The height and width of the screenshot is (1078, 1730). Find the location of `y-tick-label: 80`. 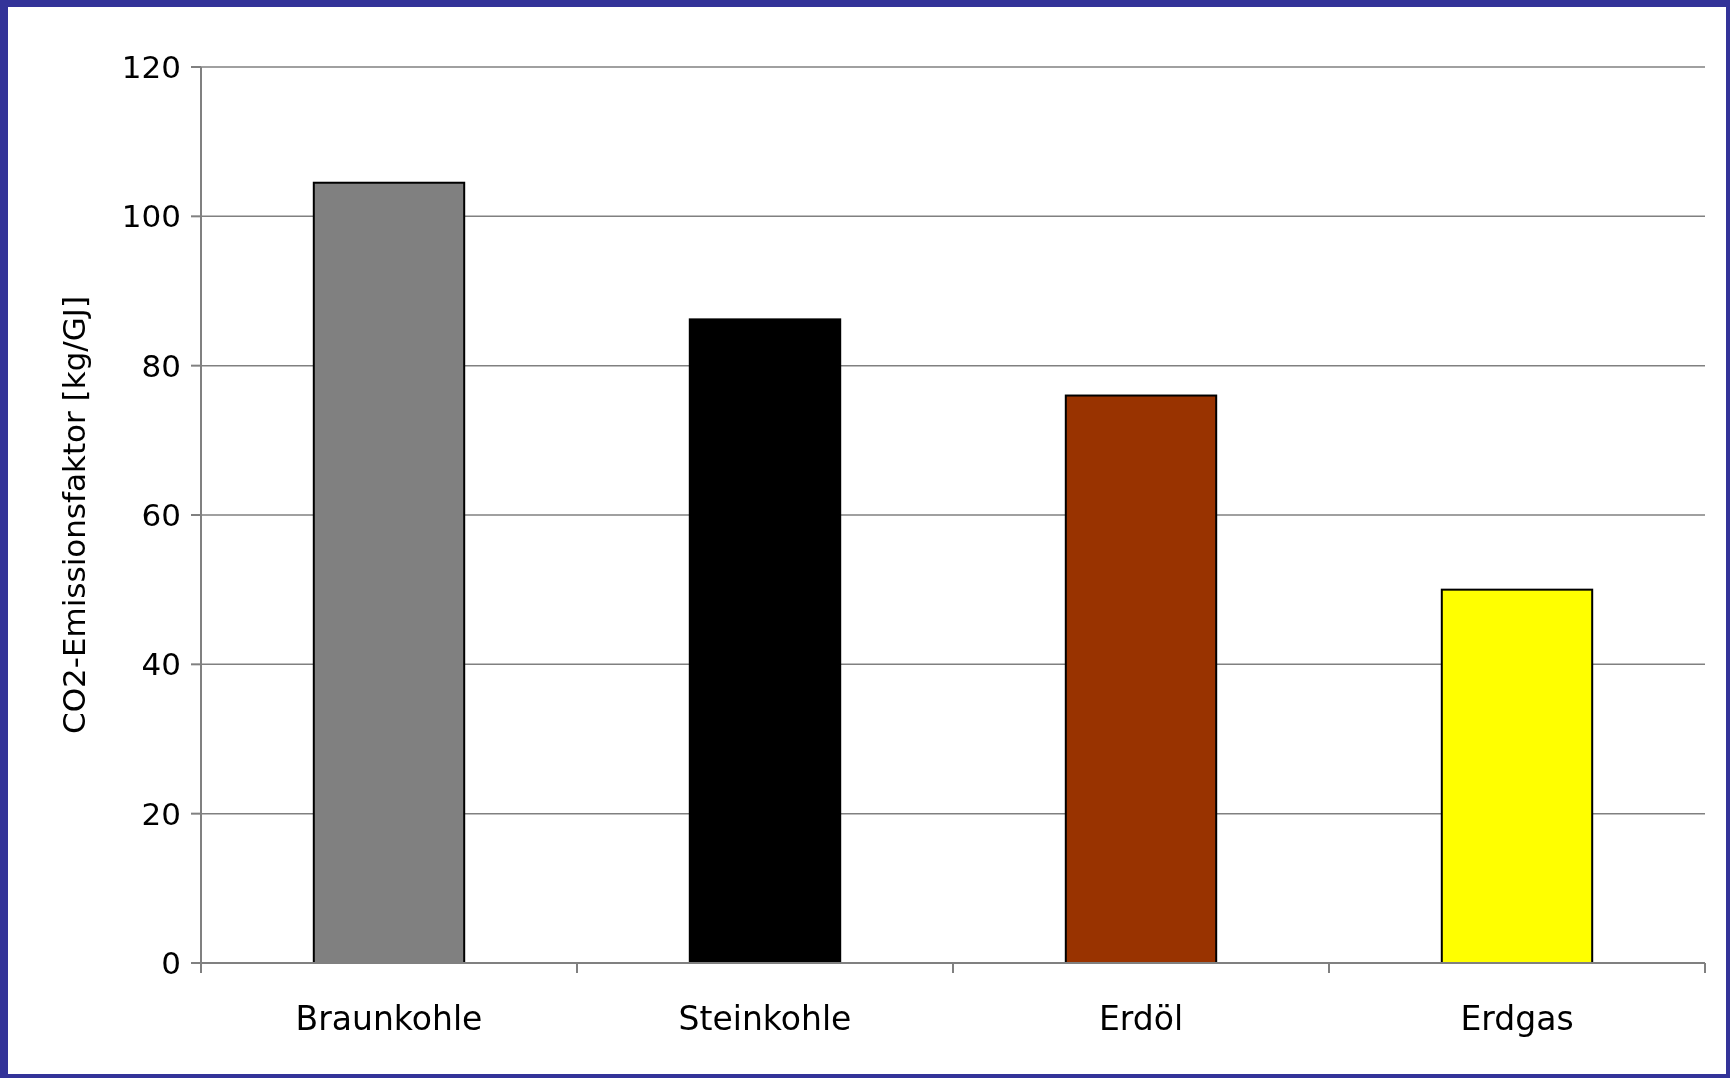

y-tick-label: 80 is located at coordinates (161, 365).